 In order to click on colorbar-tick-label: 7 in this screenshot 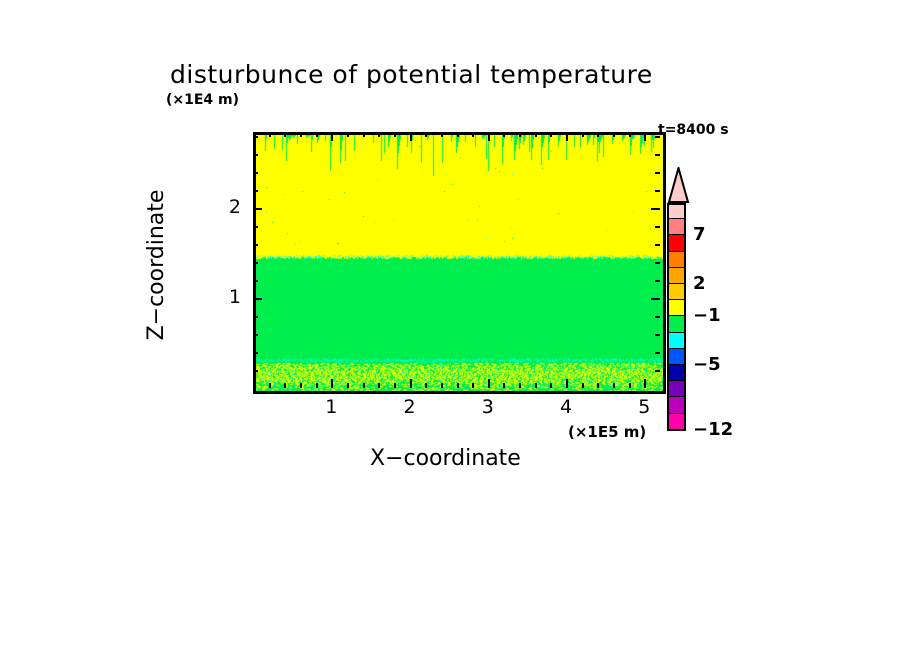, I will do `click(699, 235)`.